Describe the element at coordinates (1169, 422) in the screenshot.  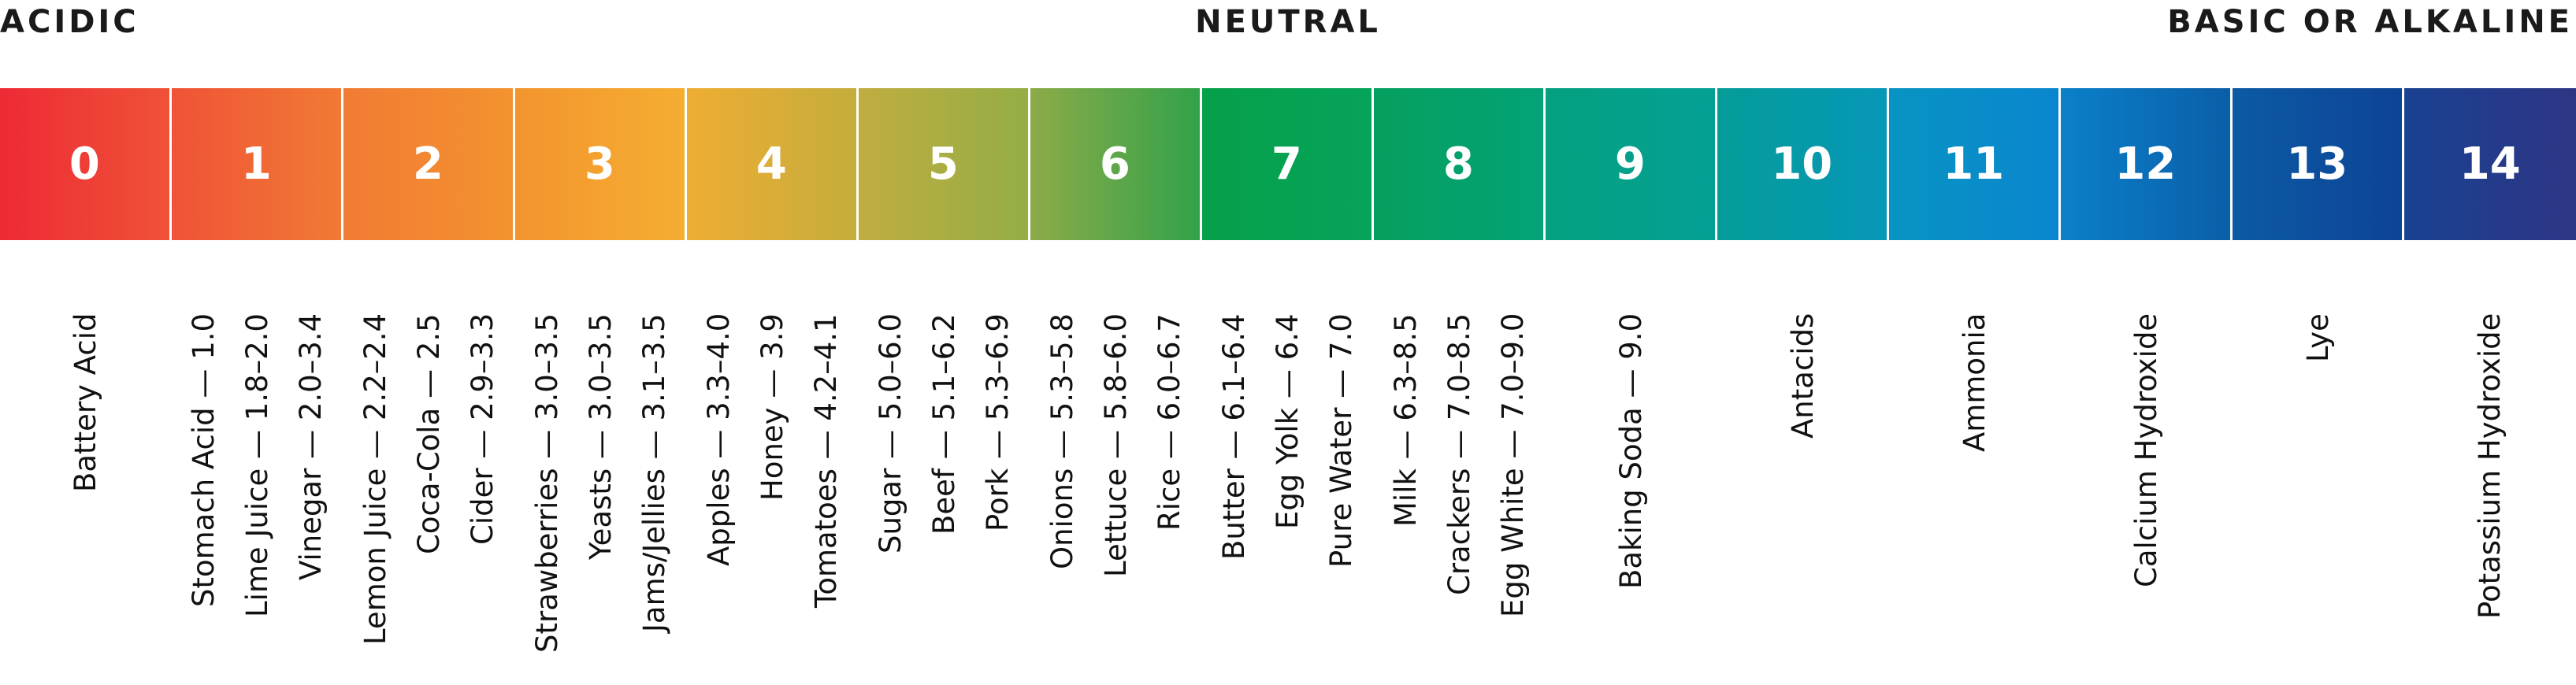
I see `example-label: Rice — 6.0–6.7` at that location.